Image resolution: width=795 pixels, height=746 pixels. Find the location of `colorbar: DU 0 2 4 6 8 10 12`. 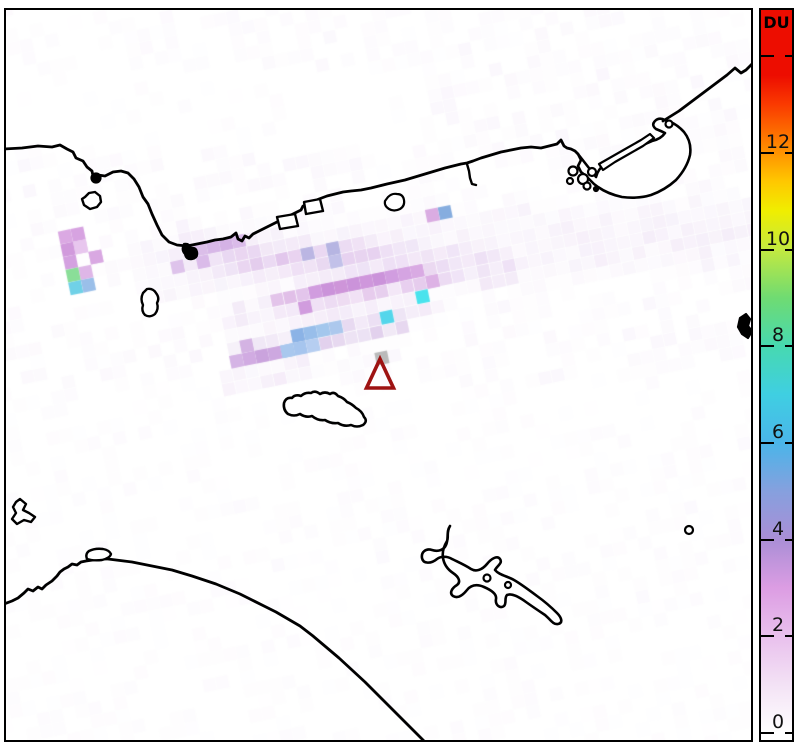

colorbar: DU 0 2 4 6 8 10 12 is located at coordinates (776, 375).